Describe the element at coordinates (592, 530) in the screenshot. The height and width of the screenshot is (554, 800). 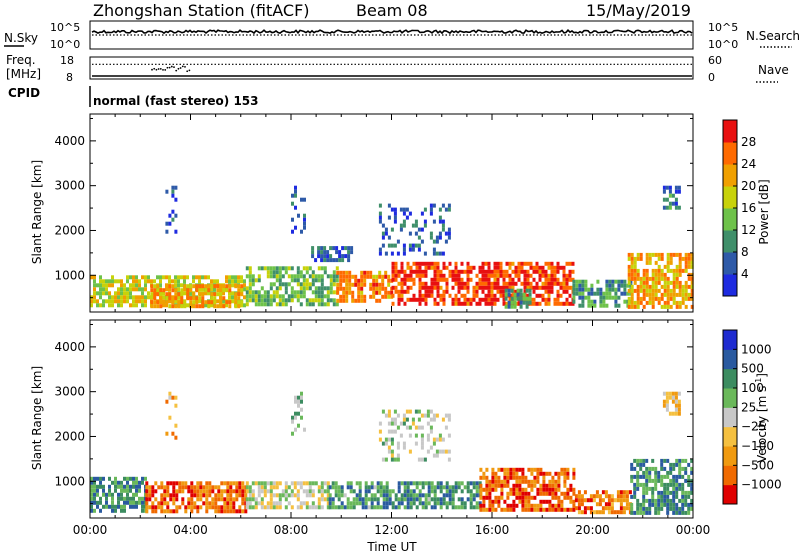
I see `x-tick-label: 20:00` at that location.